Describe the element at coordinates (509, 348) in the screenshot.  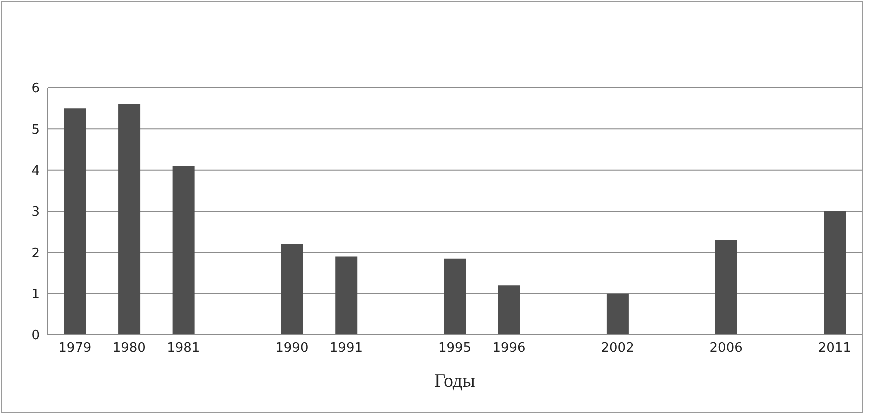
I see `x-tick-label: 1996` at that location.